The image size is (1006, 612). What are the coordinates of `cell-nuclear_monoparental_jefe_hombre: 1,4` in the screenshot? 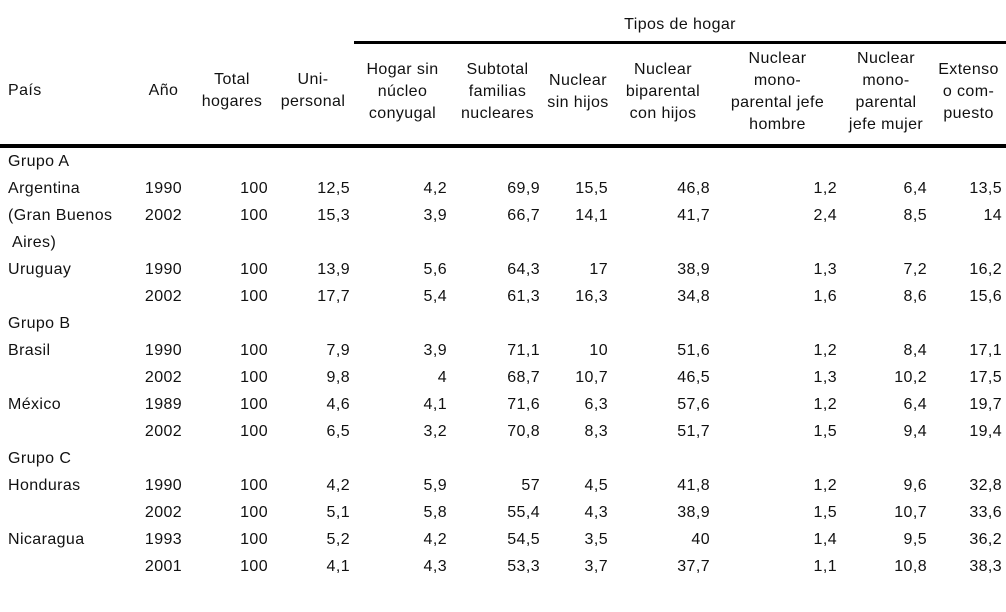 It's located at (825, 539).